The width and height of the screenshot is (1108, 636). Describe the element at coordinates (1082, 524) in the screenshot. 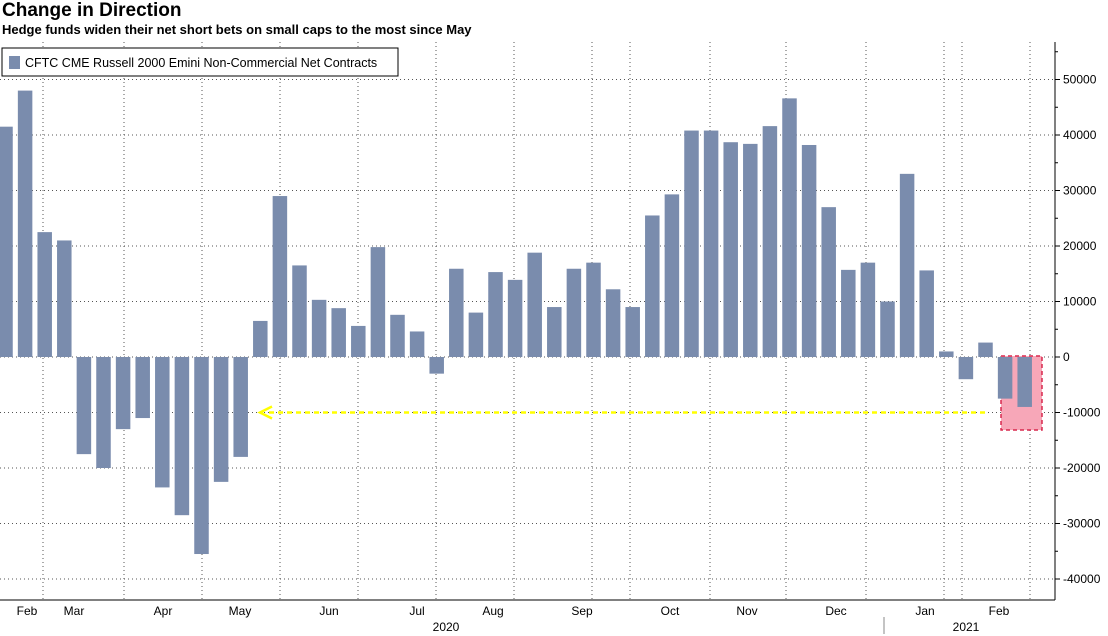

I see `y-tick-label: -30000` at that location.